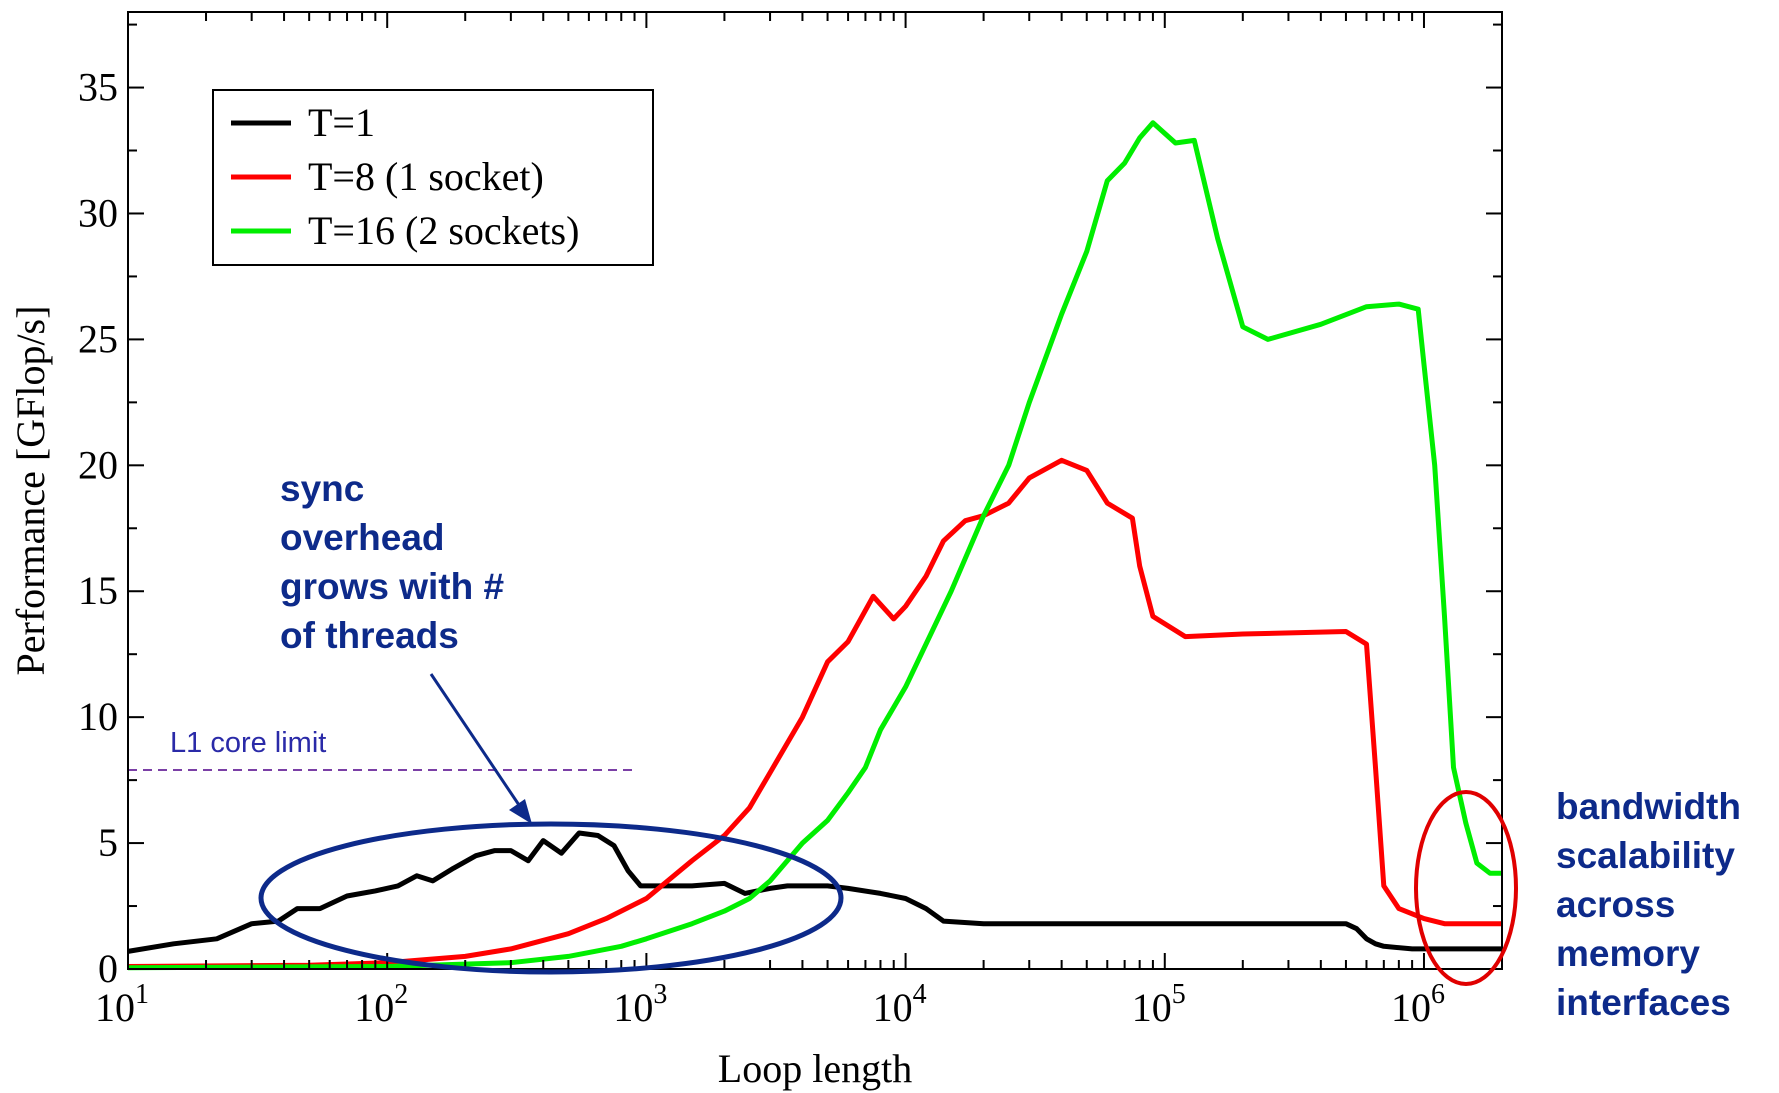 This screenshot has height=1093, width=1779. I want to click on sync-overhead-arrow-head, so click(520, 811).